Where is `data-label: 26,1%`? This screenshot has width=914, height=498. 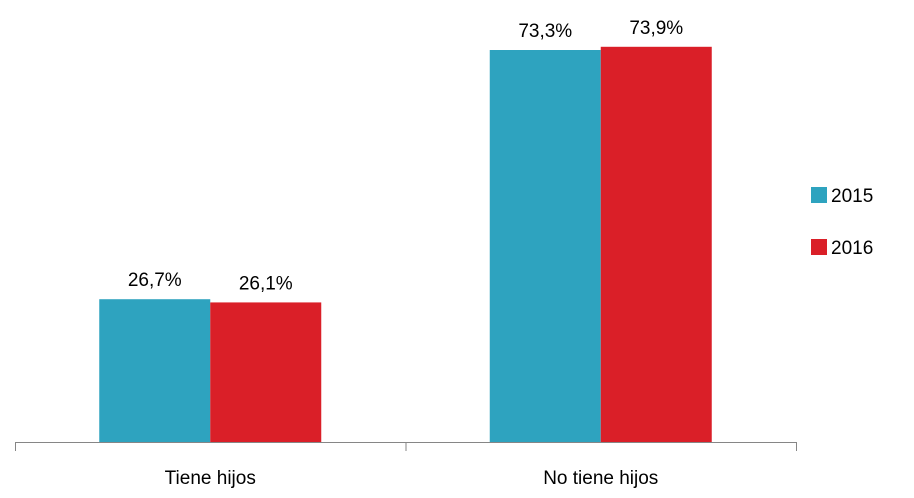
data-label: 26,1% is located at coordinates (266, 283).